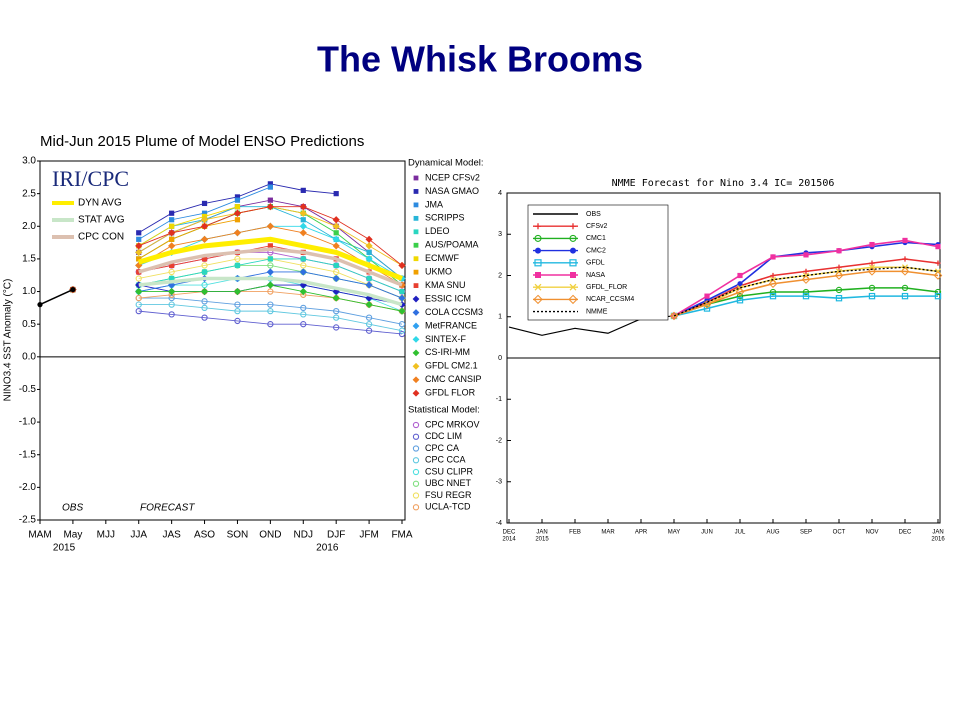  Describe the element at coordinates (839, 533) in the screenshot. I see `x-tick-label: OCT` at that location.